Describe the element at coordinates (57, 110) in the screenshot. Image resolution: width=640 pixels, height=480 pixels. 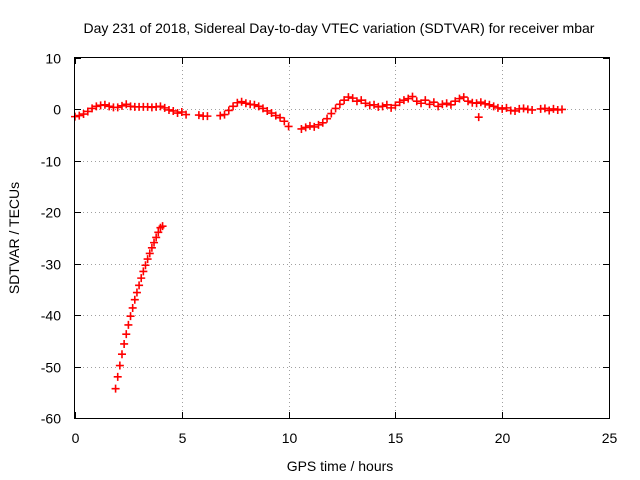
I see `y-tick-label: 0` at that location.